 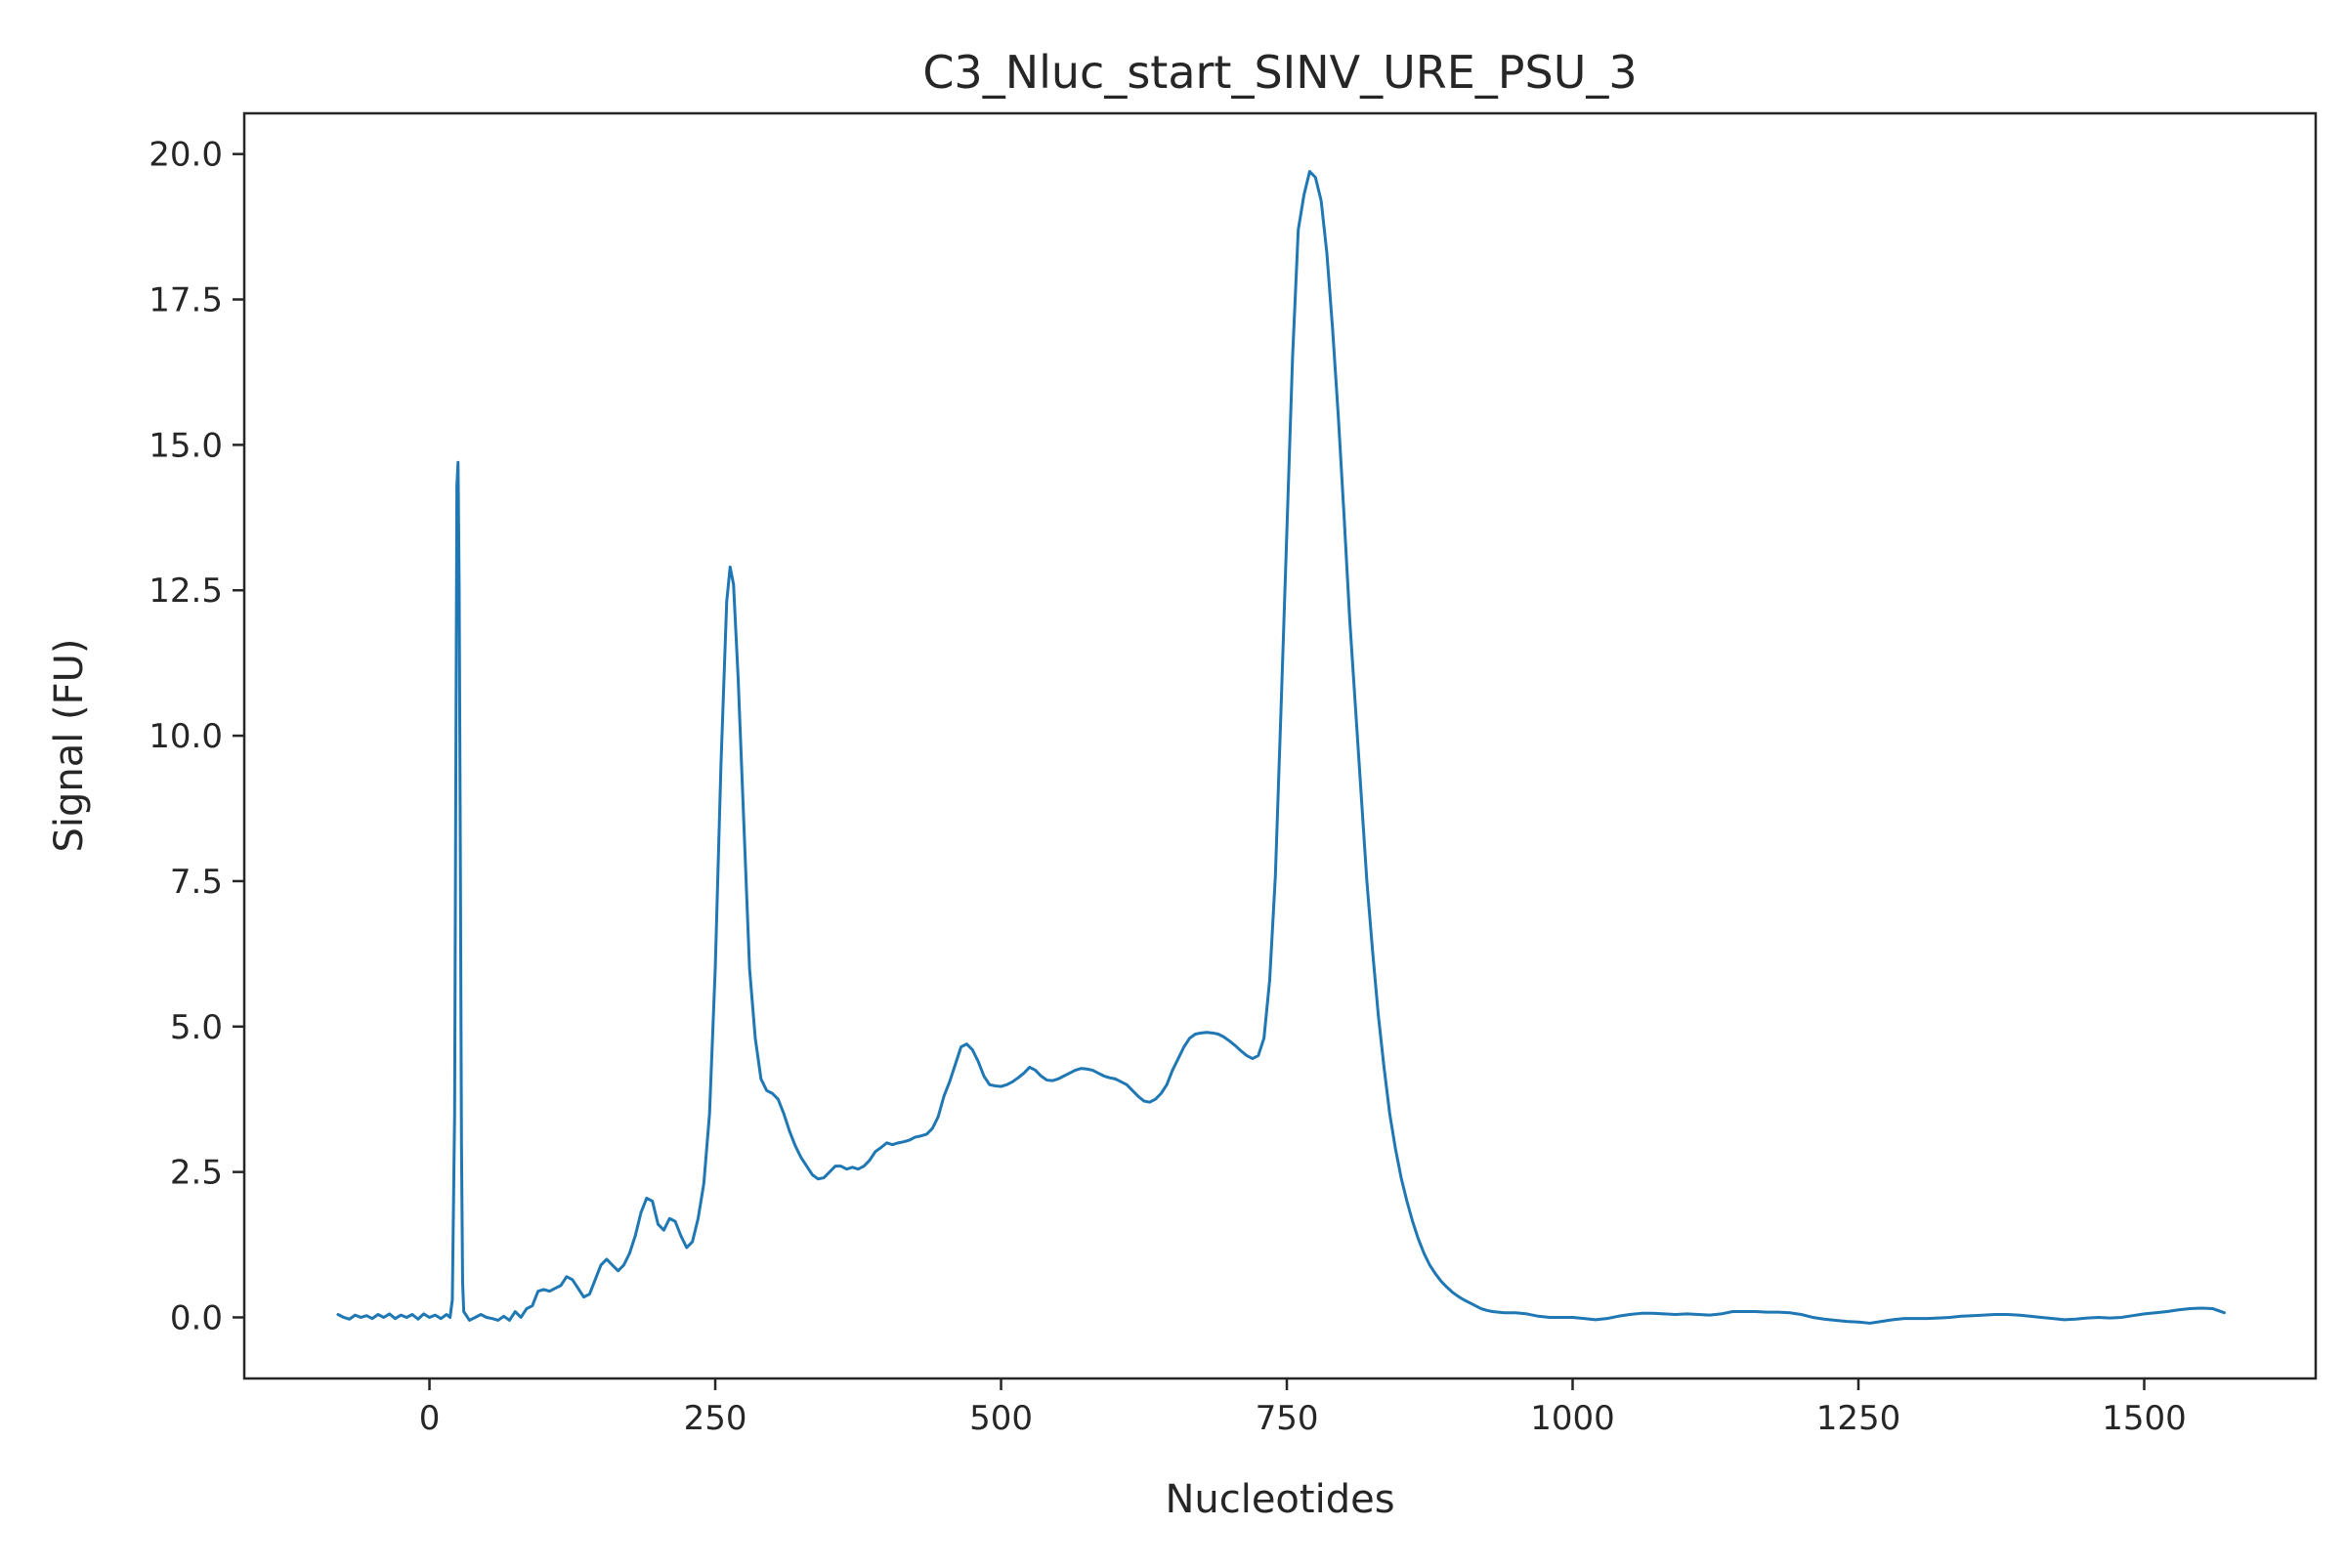 I want to click on y-tick-label: 10.0, so click(x=186, y=736).